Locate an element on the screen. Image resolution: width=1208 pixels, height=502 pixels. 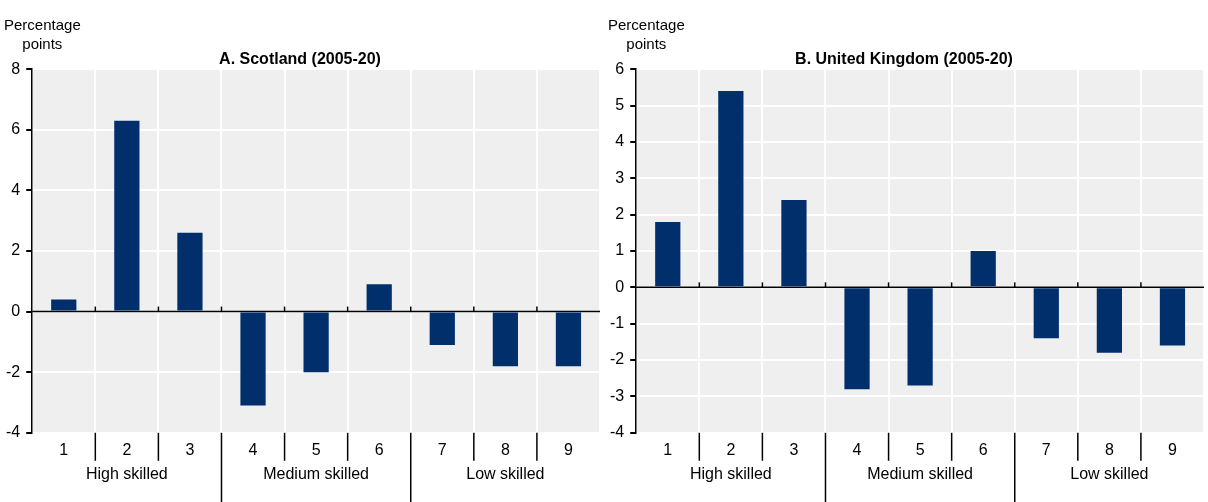
y-tick-label: -3 is located at coordinates (617, 395).